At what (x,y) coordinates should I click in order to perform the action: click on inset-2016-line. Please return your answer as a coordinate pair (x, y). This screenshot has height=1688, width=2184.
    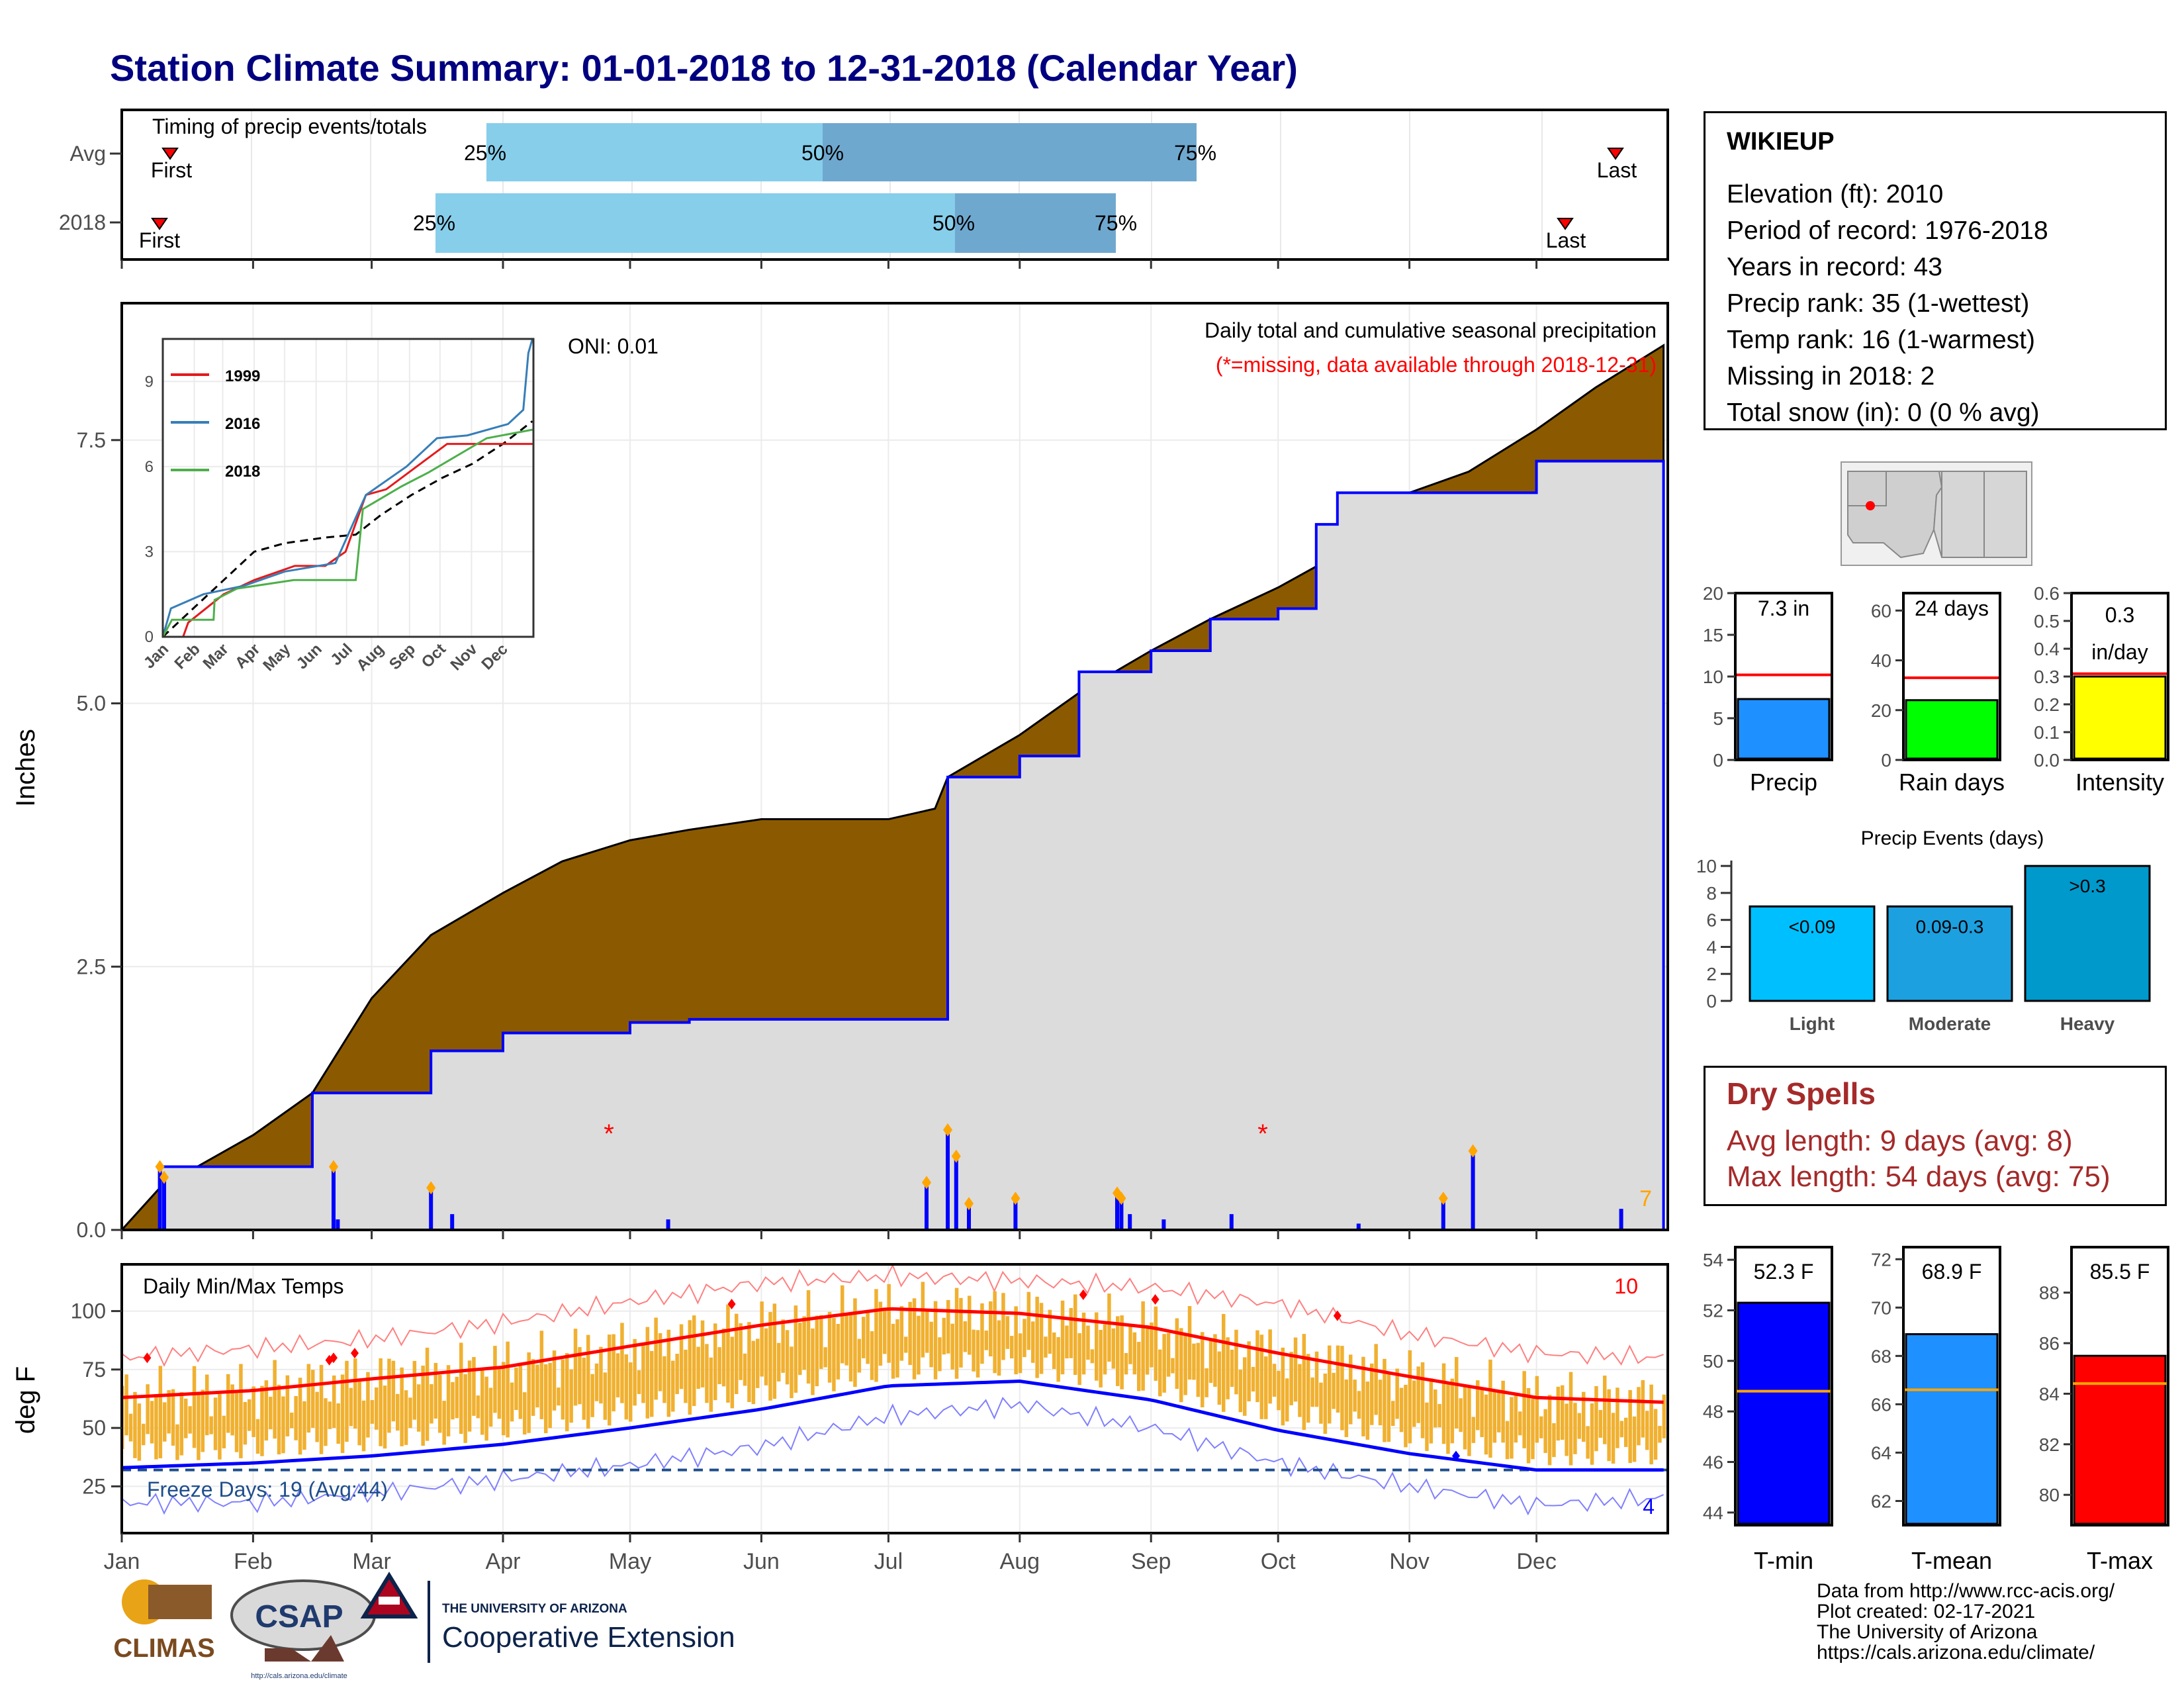
    Looking at the image, I should click on (347, 487).